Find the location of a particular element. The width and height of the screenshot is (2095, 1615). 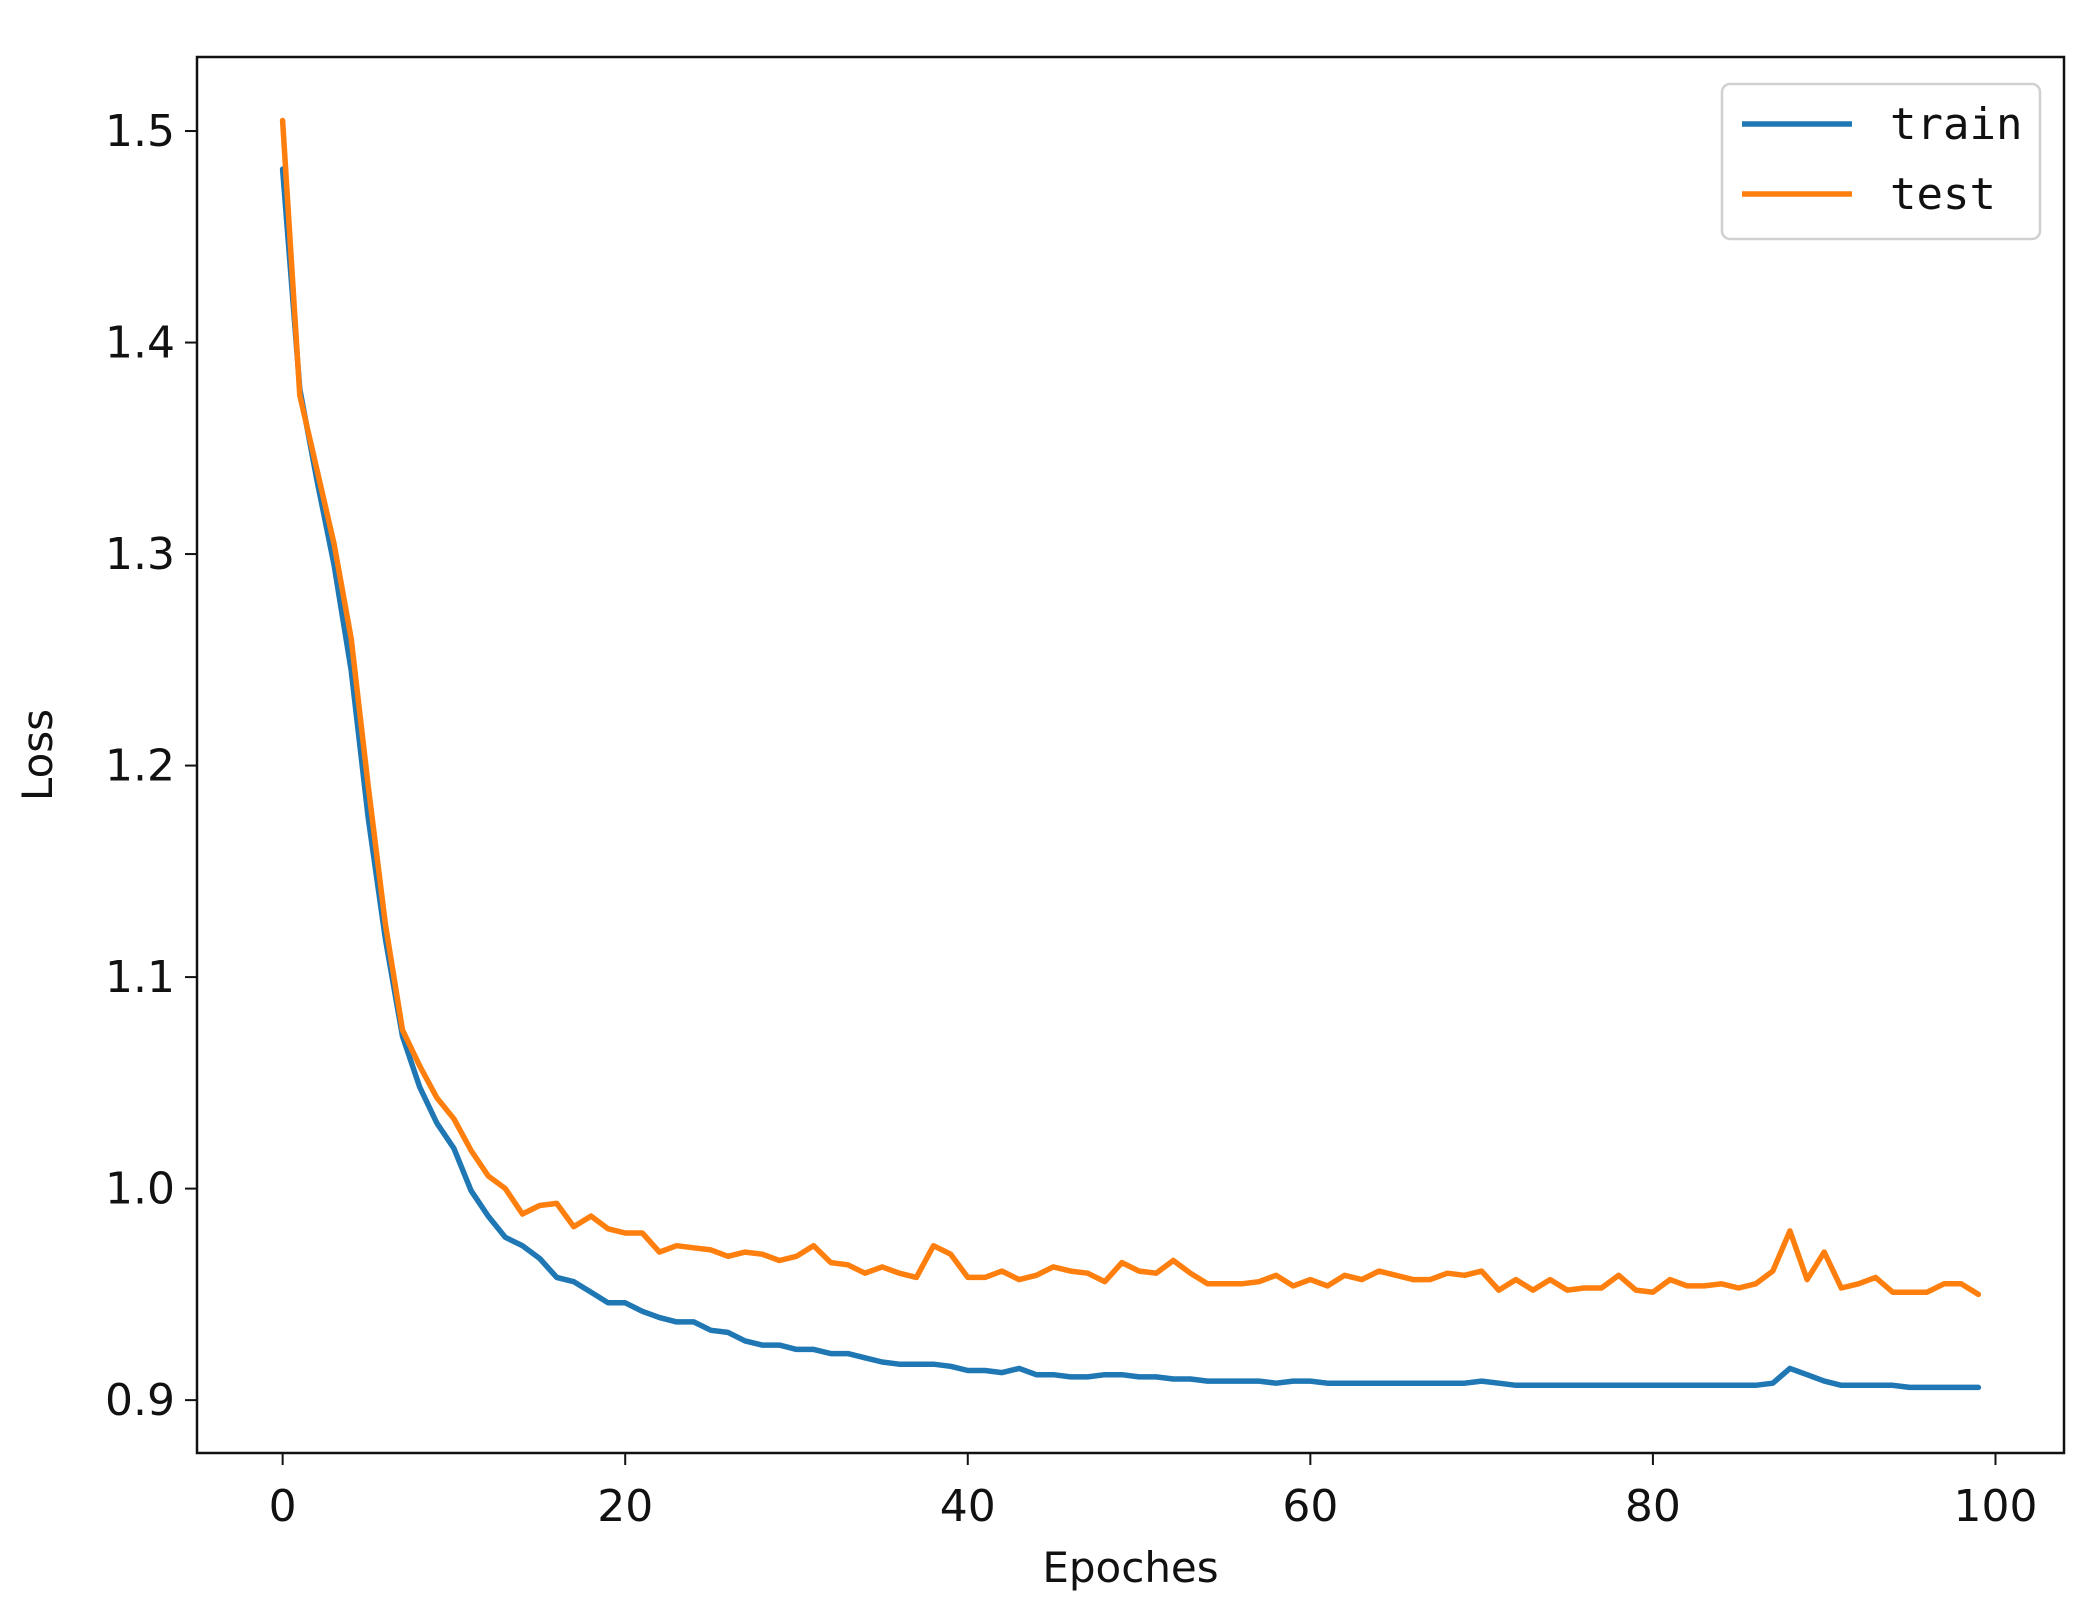

y-tick-label-1-1: 1.1 is located at coordinates (140, 977).